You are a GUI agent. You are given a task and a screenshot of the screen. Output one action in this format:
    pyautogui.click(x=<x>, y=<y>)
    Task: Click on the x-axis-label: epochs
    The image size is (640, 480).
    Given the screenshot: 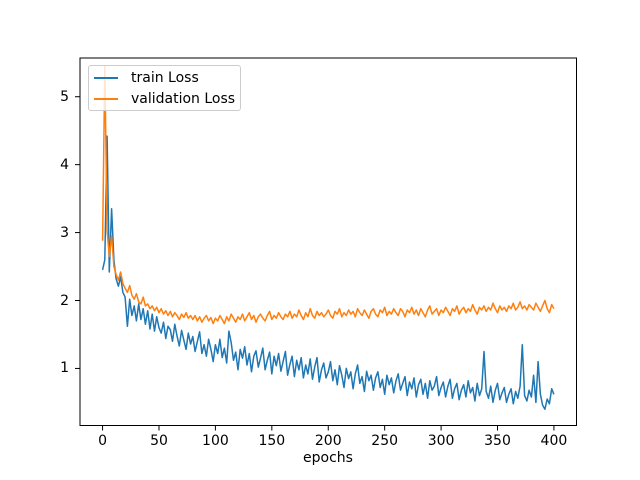 What is the action you would take?
    pyautogui.click(x=328, y=458)
    